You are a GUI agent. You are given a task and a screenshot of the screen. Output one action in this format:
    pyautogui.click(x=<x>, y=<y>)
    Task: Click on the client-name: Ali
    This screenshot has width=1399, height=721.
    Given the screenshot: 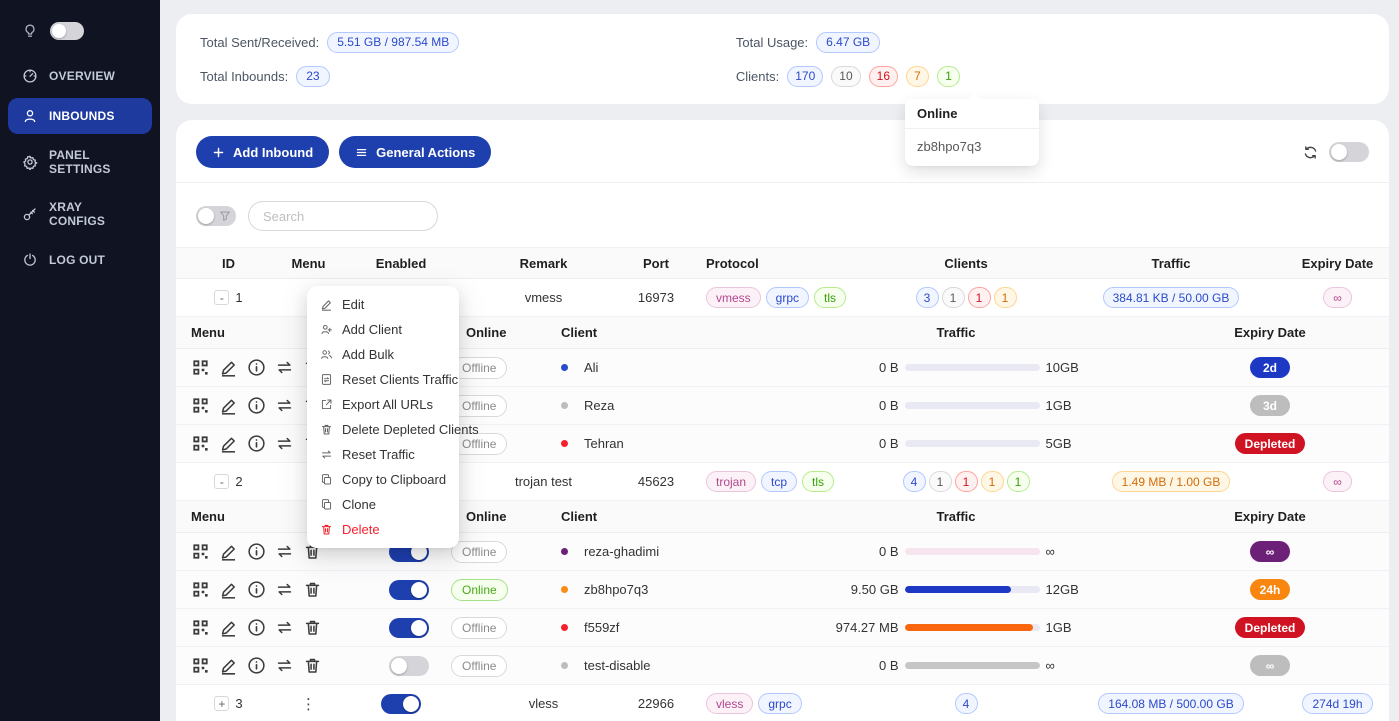 What is the action you would take?
    pyautogui.click(x=591, y=367)
    